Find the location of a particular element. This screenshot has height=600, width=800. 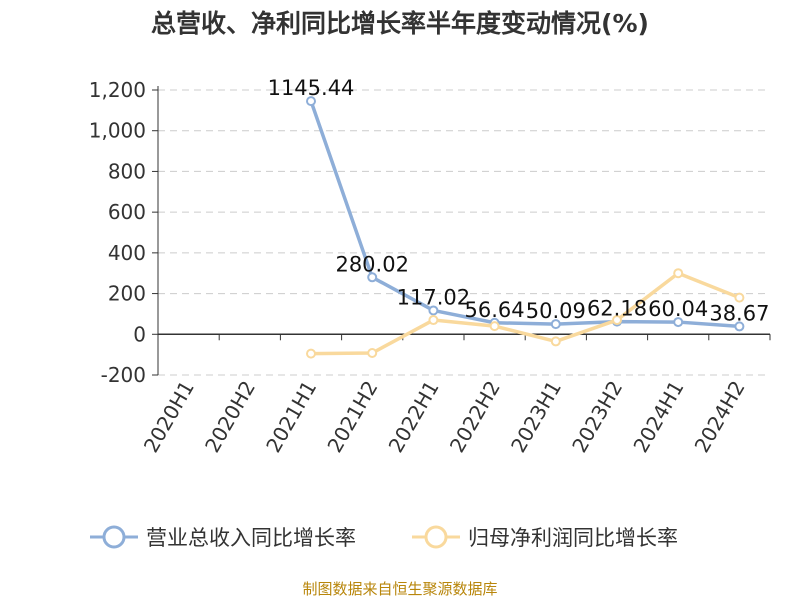

x-tick-label: 2022H1 is located at coordinates (414, 417).